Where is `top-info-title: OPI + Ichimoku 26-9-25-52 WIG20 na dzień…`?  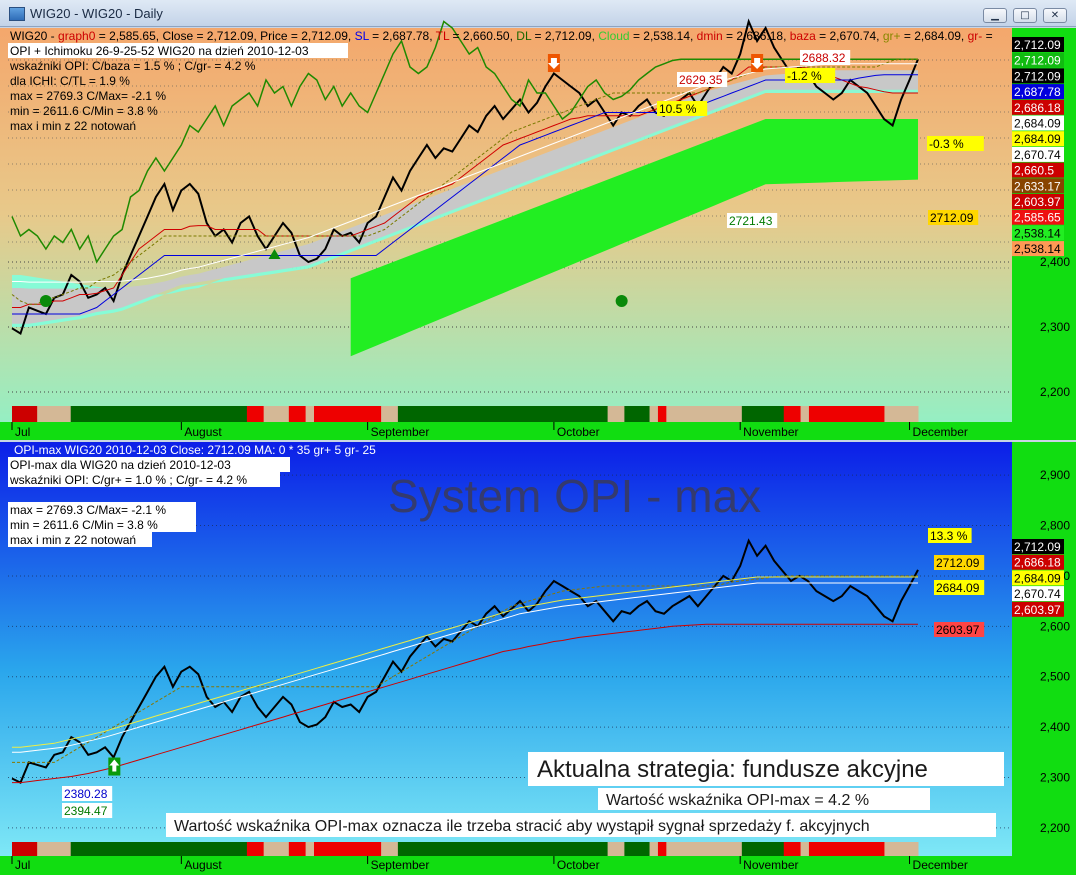
top-info-title: OPI + Ichimoku 26-9-25-52 WIG20 na dzień… is located at coordinates (159, 51).